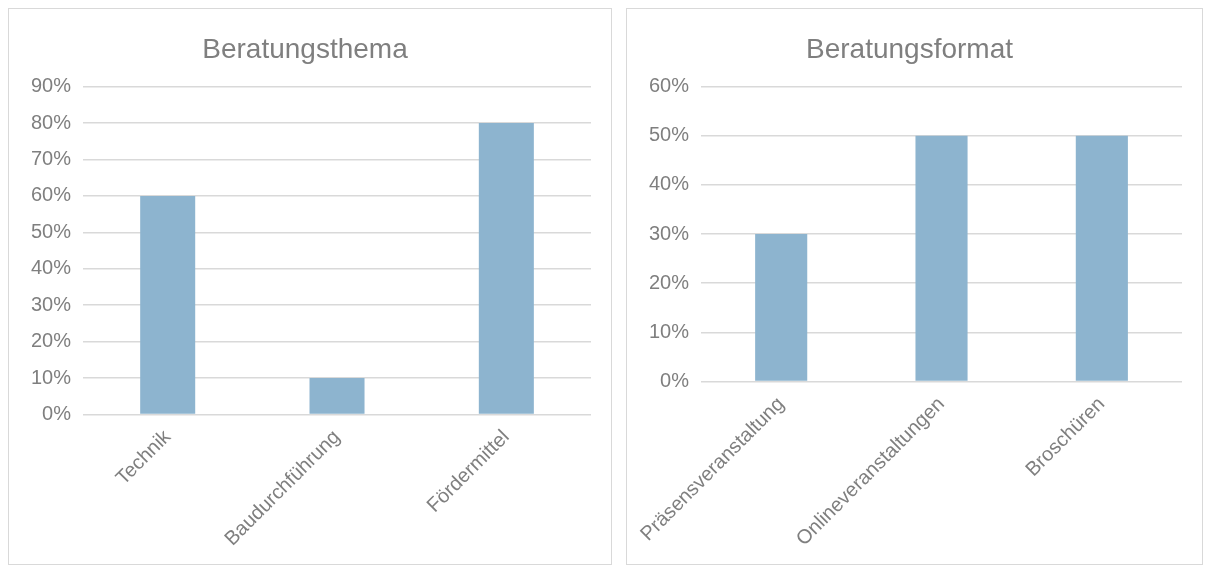  What do you see at coordinates (51, 157) in the screenshot?
I see `y-tick-label: 70%` at bounding box center [51, 157].